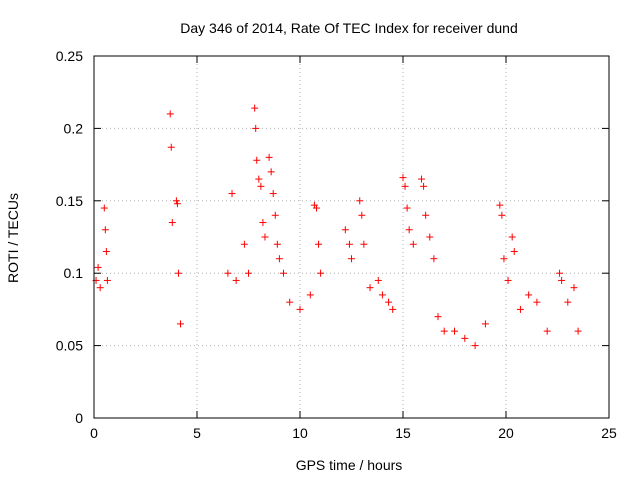  What do you see at coordinates (609, 433) in the screenshot?
I see `x-tick-label: 25` at bounding box center [609, 433].